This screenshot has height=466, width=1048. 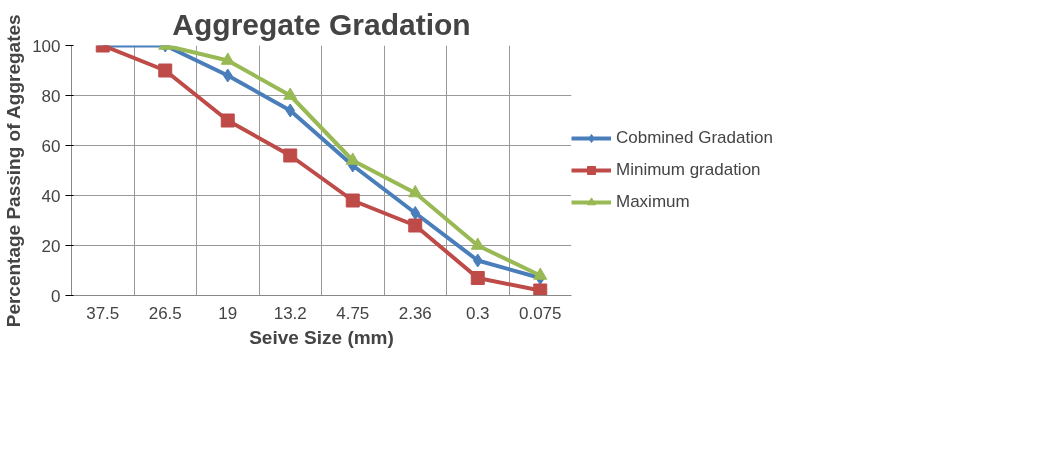 What do you see at coordinates (321, 337) in the screenshot?
I see `x-axis-title: Seive Size (mm)` at bounding box center [321, 337].